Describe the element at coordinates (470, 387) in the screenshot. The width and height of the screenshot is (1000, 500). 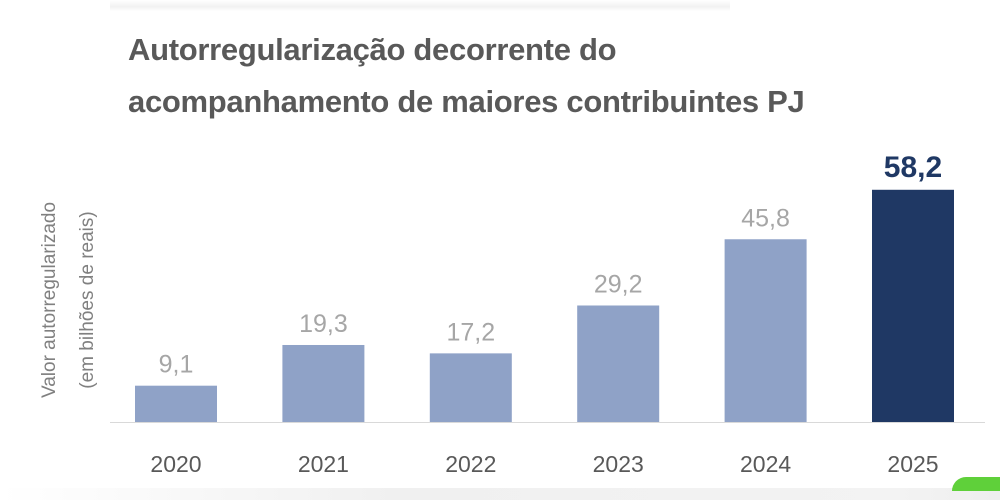
I see `bar-2022` at that location.